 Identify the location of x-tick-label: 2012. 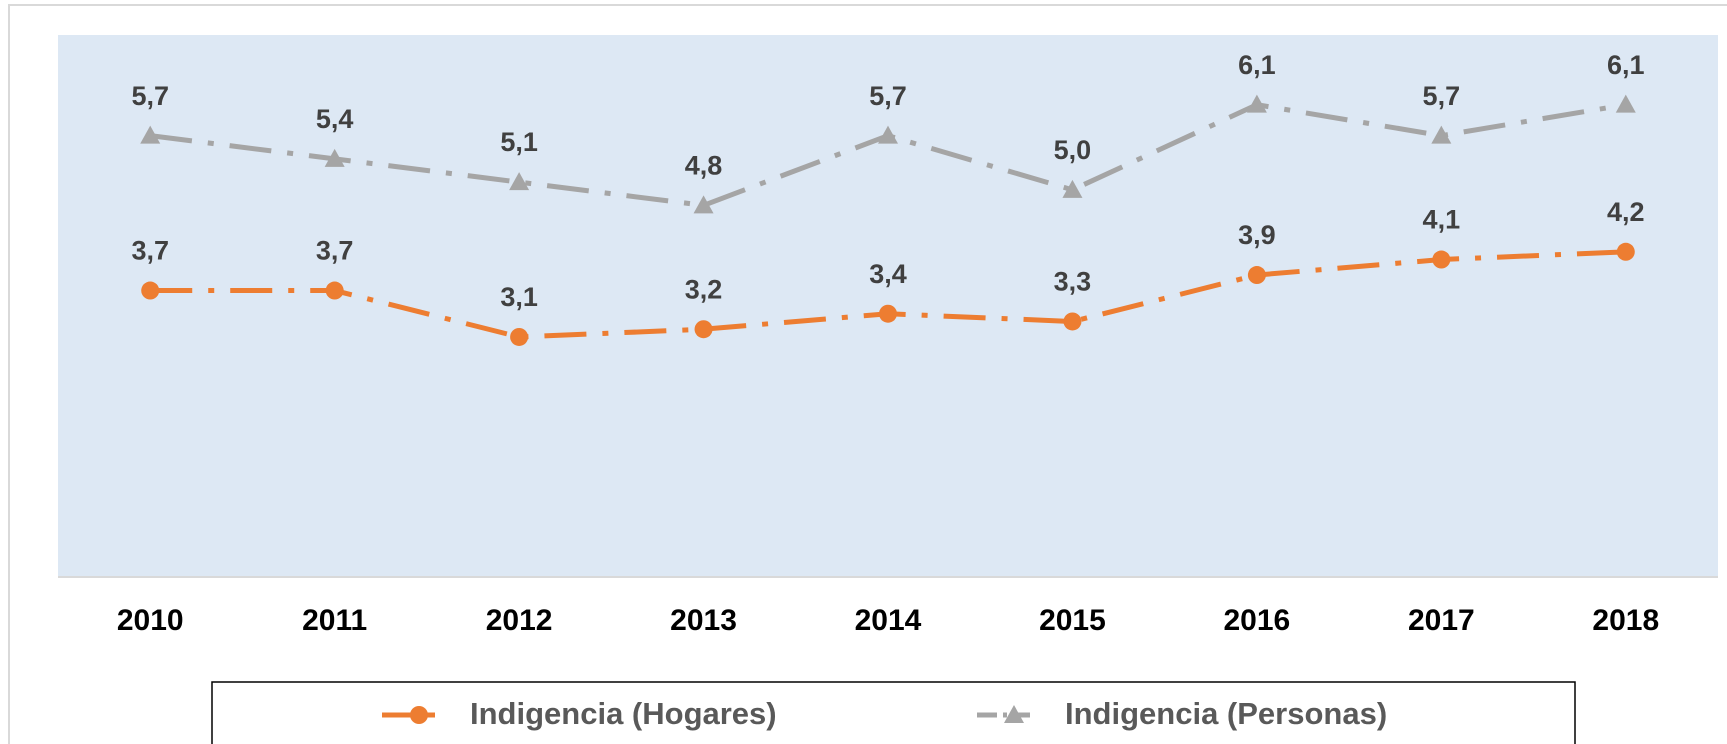
(519, 620).